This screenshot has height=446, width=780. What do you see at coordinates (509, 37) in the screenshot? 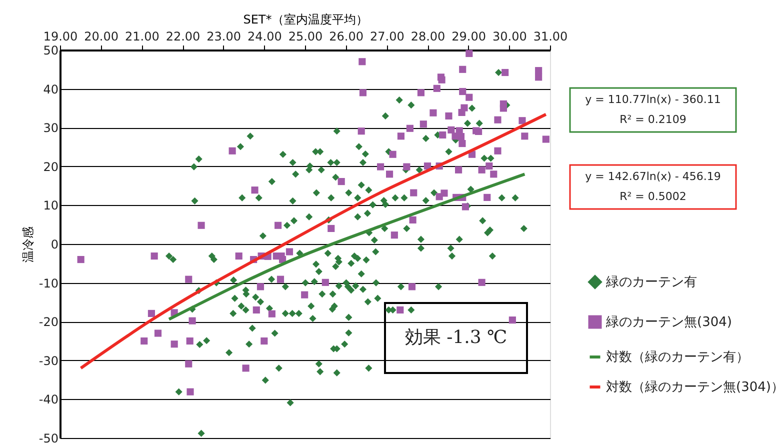
I see `x-tick-label: 30.00` at bounding box center [509, 37].